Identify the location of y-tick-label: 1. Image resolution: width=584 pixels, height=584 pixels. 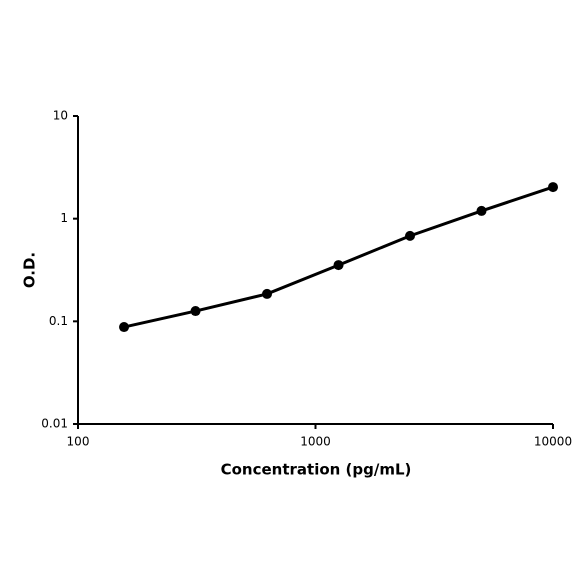
(64, 218).